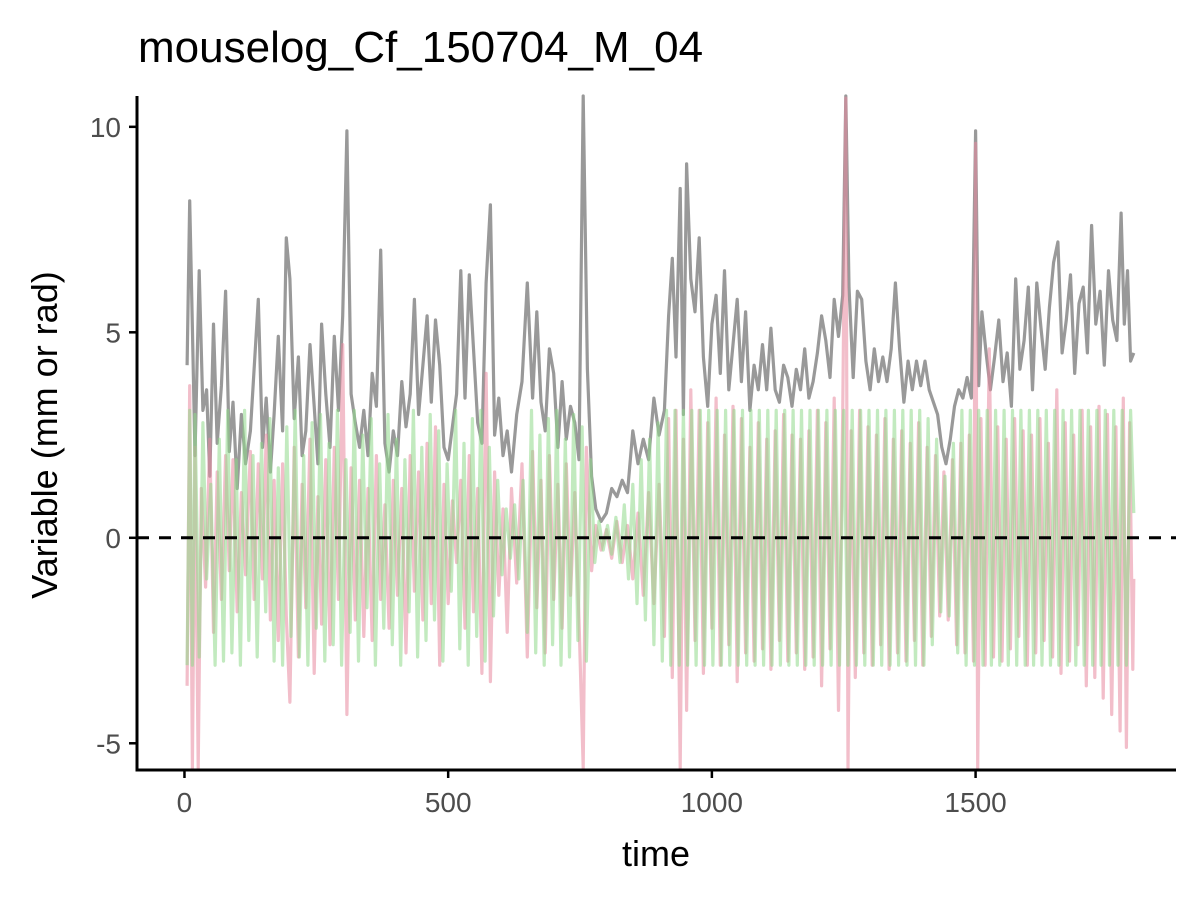 The image size is (1200, 900). What do you see at coordinates (448, 802) in the screenshot?
I see `x-tick-label: 500` at bounding box center [448, 802].